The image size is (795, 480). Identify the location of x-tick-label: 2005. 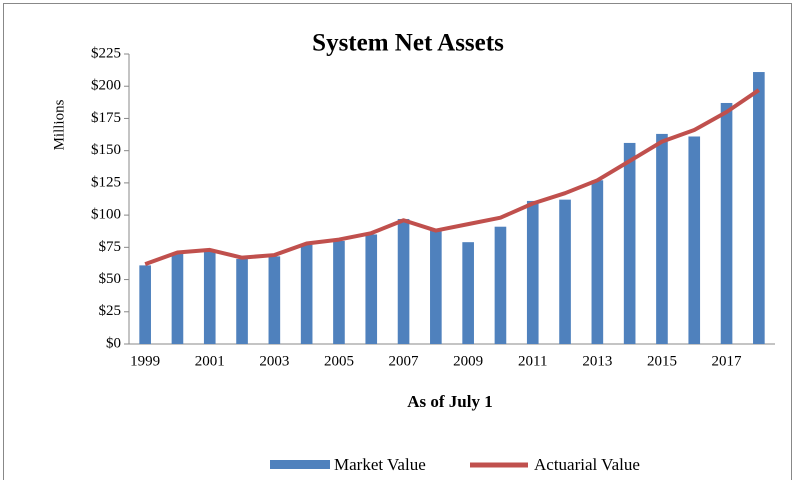
(339, 361).